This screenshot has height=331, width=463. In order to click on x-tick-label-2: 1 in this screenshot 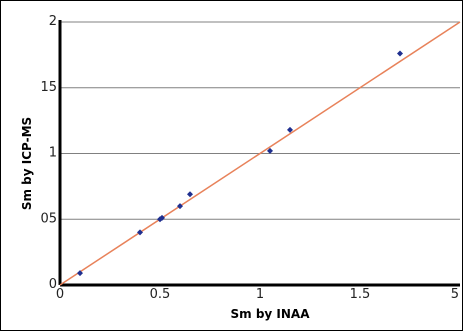, I will do `click(260, 294)`.